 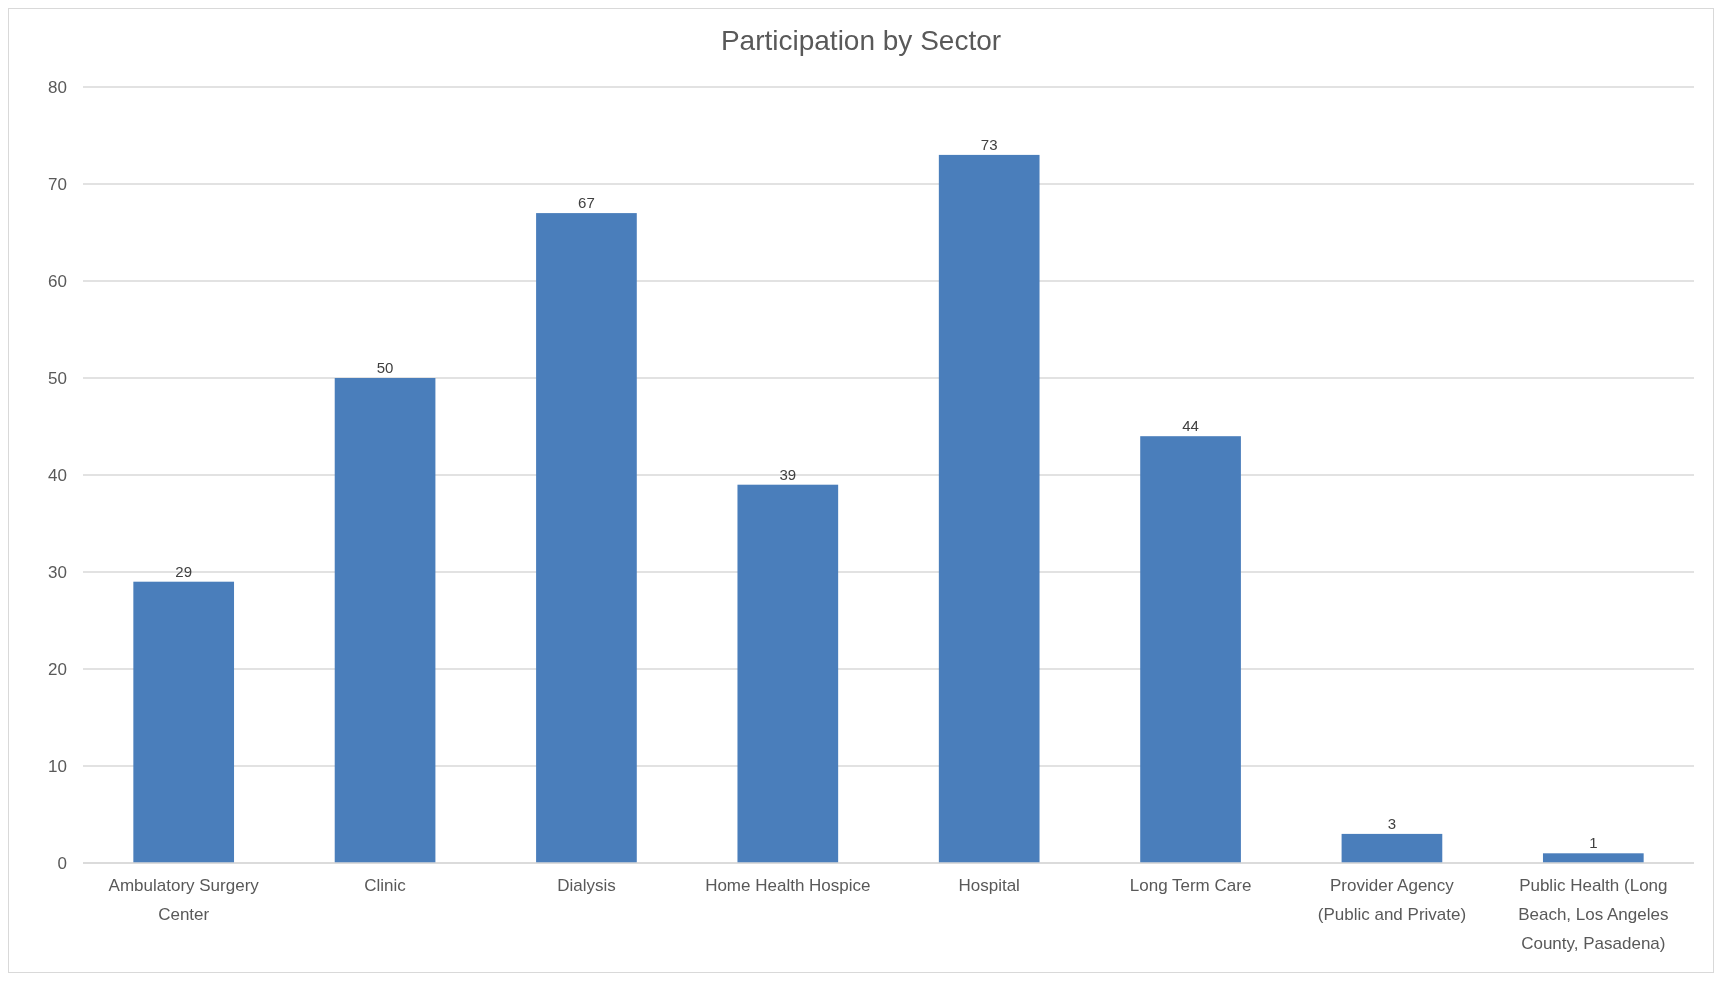 I want to click on data-label: 50, so click(x=385, y=367).